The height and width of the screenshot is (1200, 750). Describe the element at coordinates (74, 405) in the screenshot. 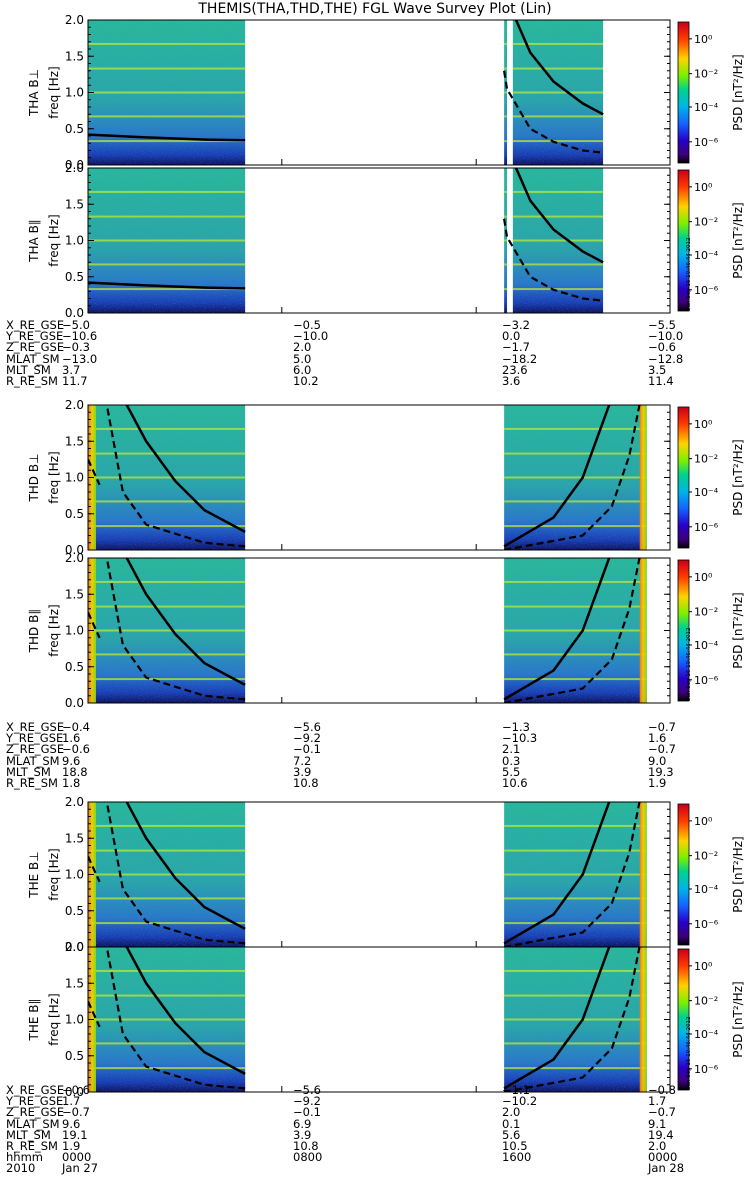

I see `y-tick-label: 2.0` at that location.